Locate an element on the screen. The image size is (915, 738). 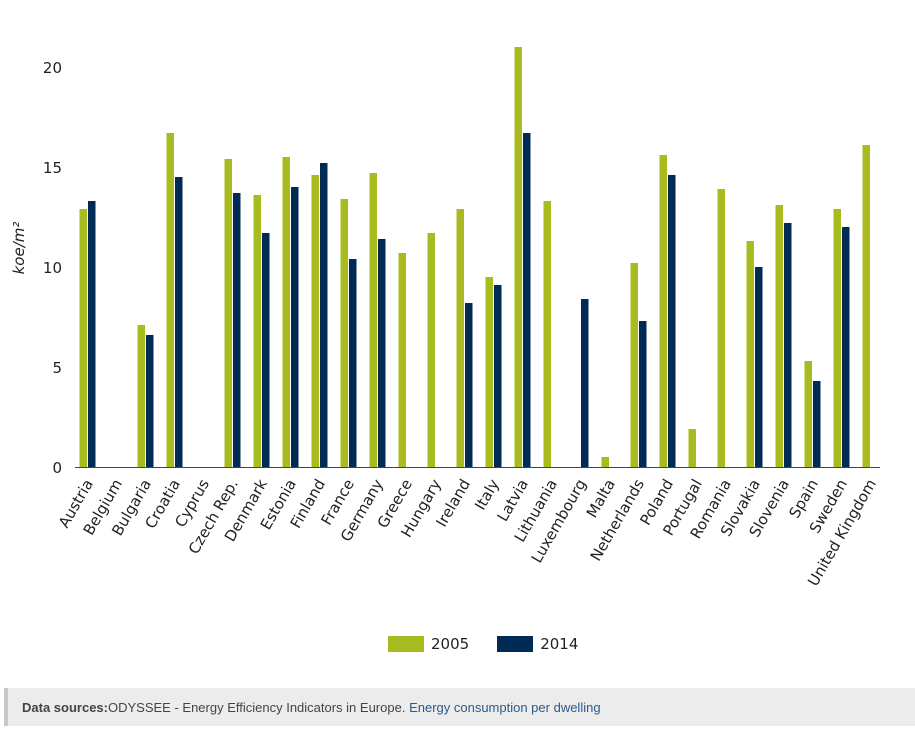
legend-item-2014: 2014 is located at coordinates (537, 644).